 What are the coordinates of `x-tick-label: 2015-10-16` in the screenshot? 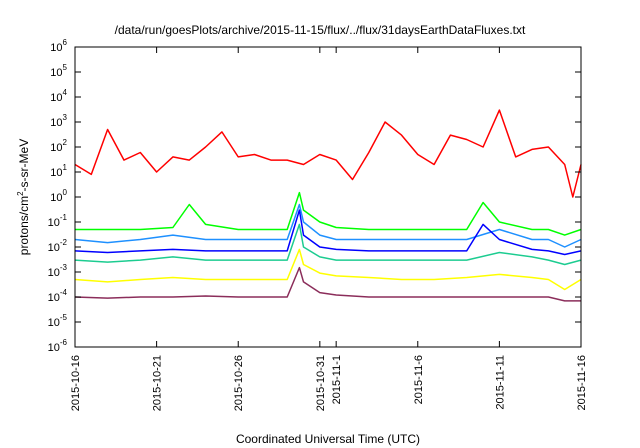 It's located at (76, 383).